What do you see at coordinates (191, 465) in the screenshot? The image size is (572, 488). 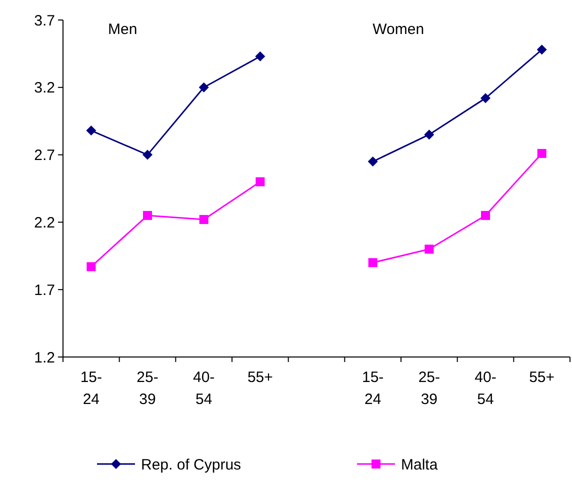 I see `legend-label: Rep. of Cyprus` at bounding box center [191, 465].